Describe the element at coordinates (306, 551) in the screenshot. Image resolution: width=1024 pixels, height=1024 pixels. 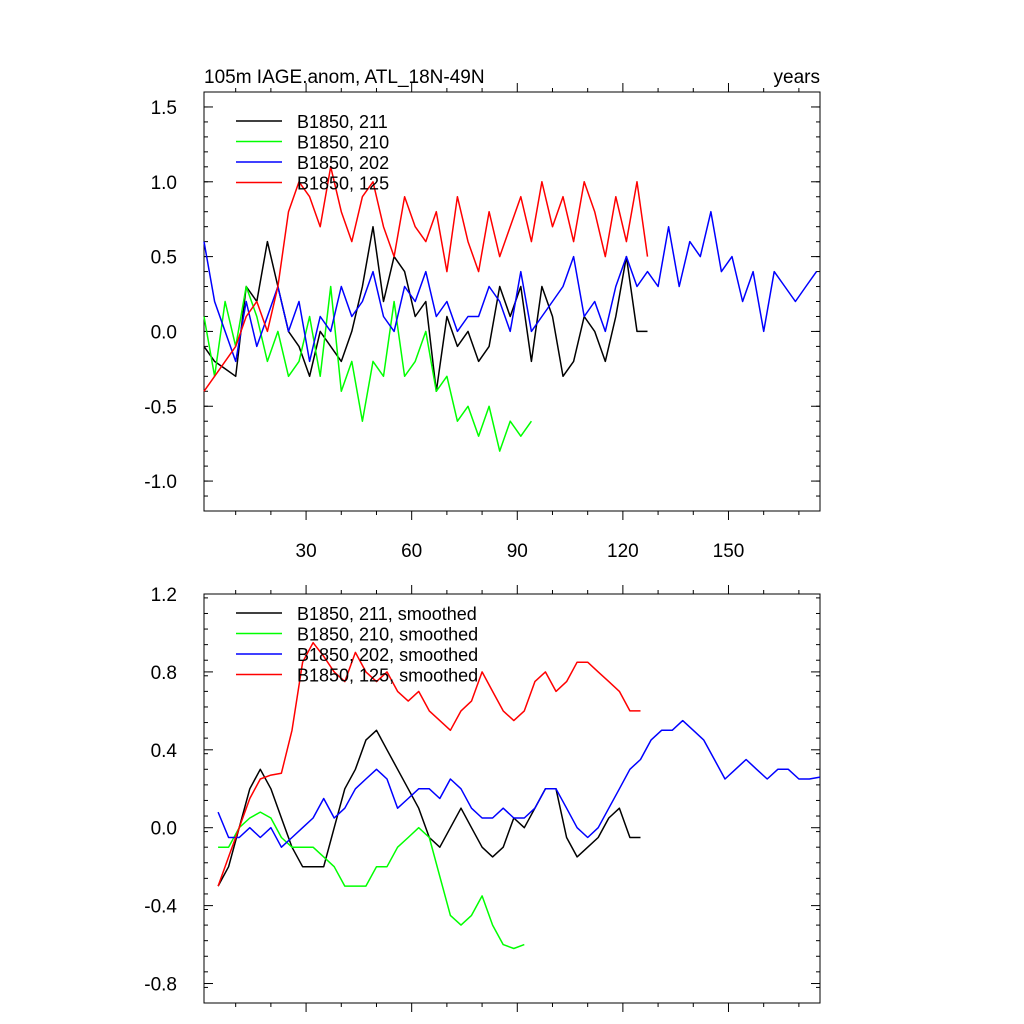
I see `x-tick-label: 30` at that location.